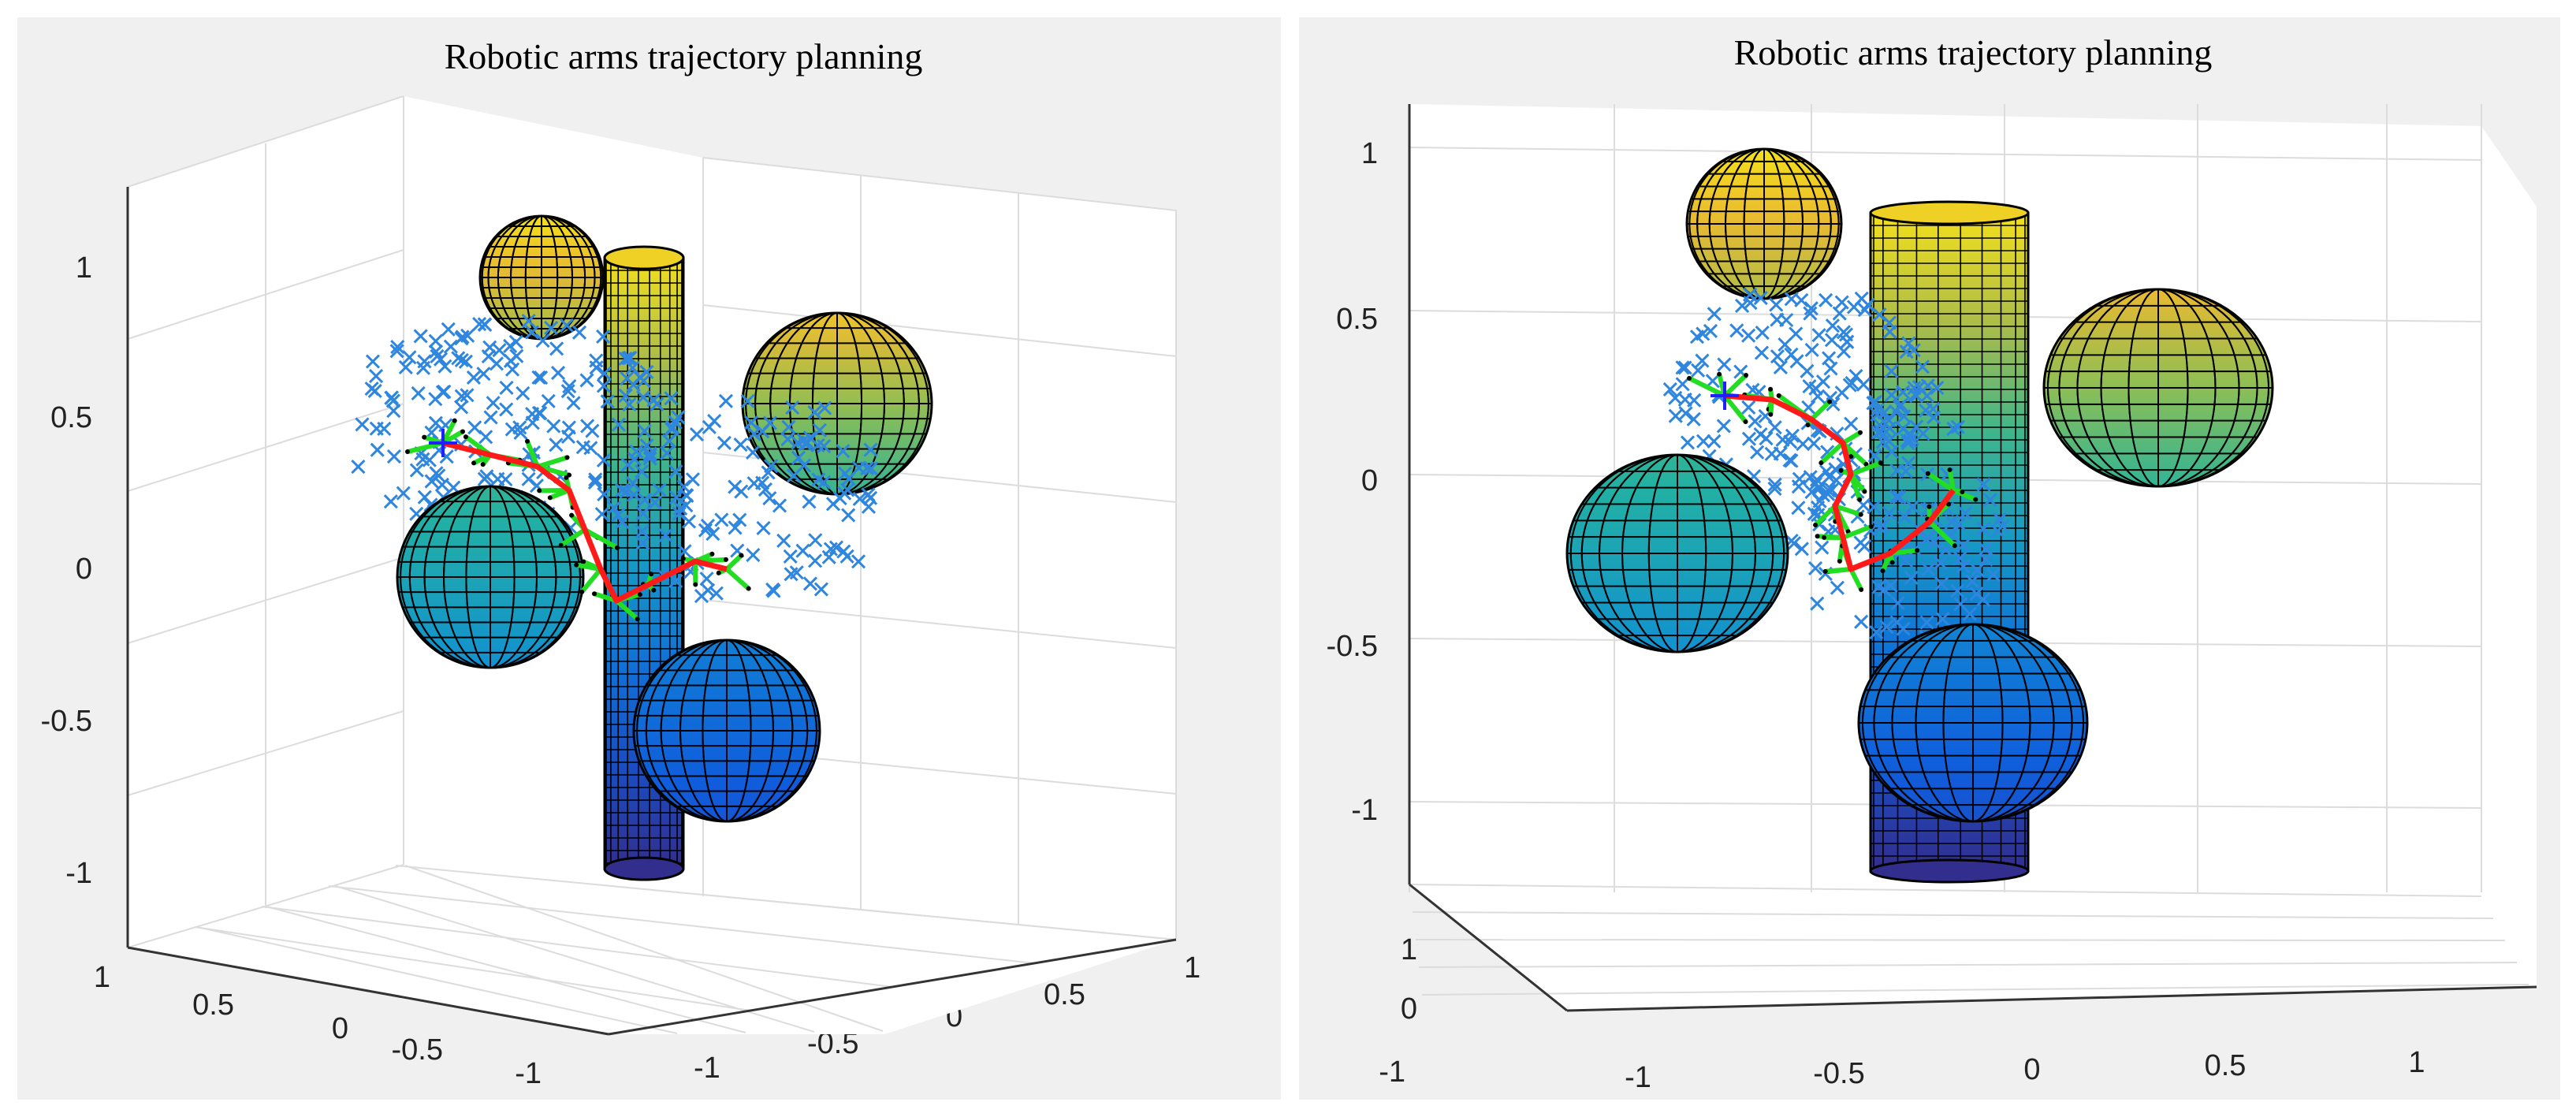 The image size is (2576, 1117). I want to click on chart-title: Robotic arms trajectory planning, so click(1973, 52).